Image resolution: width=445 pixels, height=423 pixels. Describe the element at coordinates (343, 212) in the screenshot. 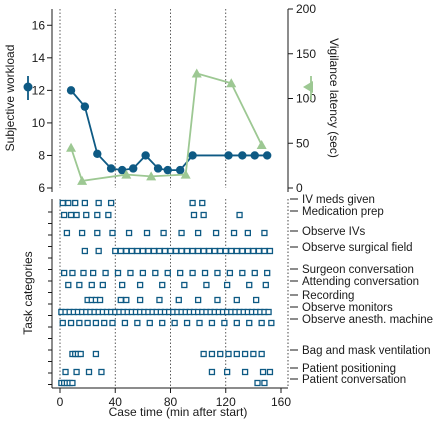

I see `category-label-medication-prep: Medication prep` at that location.